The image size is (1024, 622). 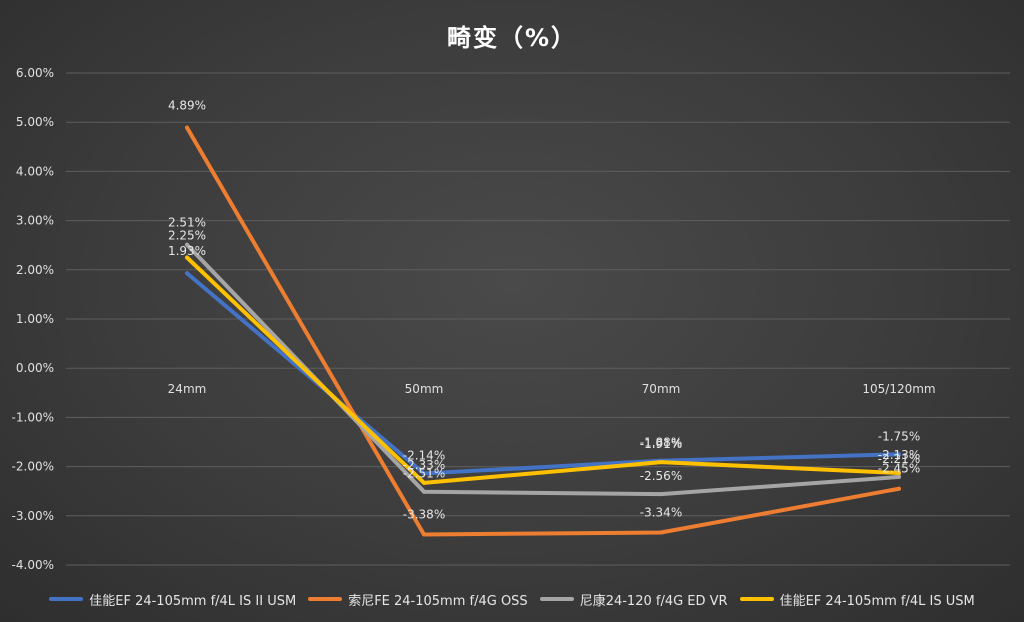 What do you see at coordinates (512, 38) in the screenshot?
I see `chart-title: 畸变（%）` at bounding box center [512, 38].